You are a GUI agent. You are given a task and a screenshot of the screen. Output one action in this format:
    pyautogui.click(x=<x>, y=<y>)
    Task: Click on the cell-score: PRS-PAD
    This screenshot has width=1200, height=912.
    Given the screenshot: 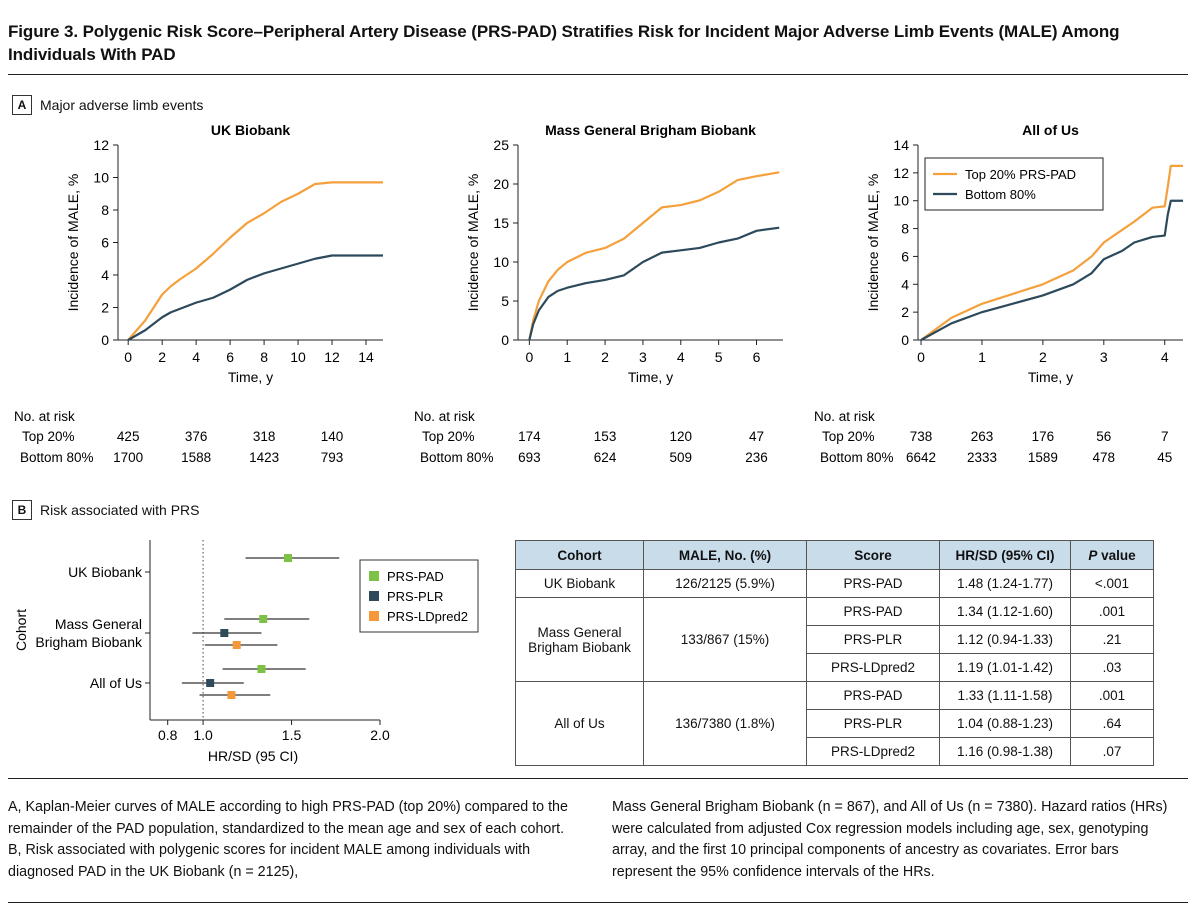 What is the action you would take?
    pyautogui.click(x=873, y=611)
    